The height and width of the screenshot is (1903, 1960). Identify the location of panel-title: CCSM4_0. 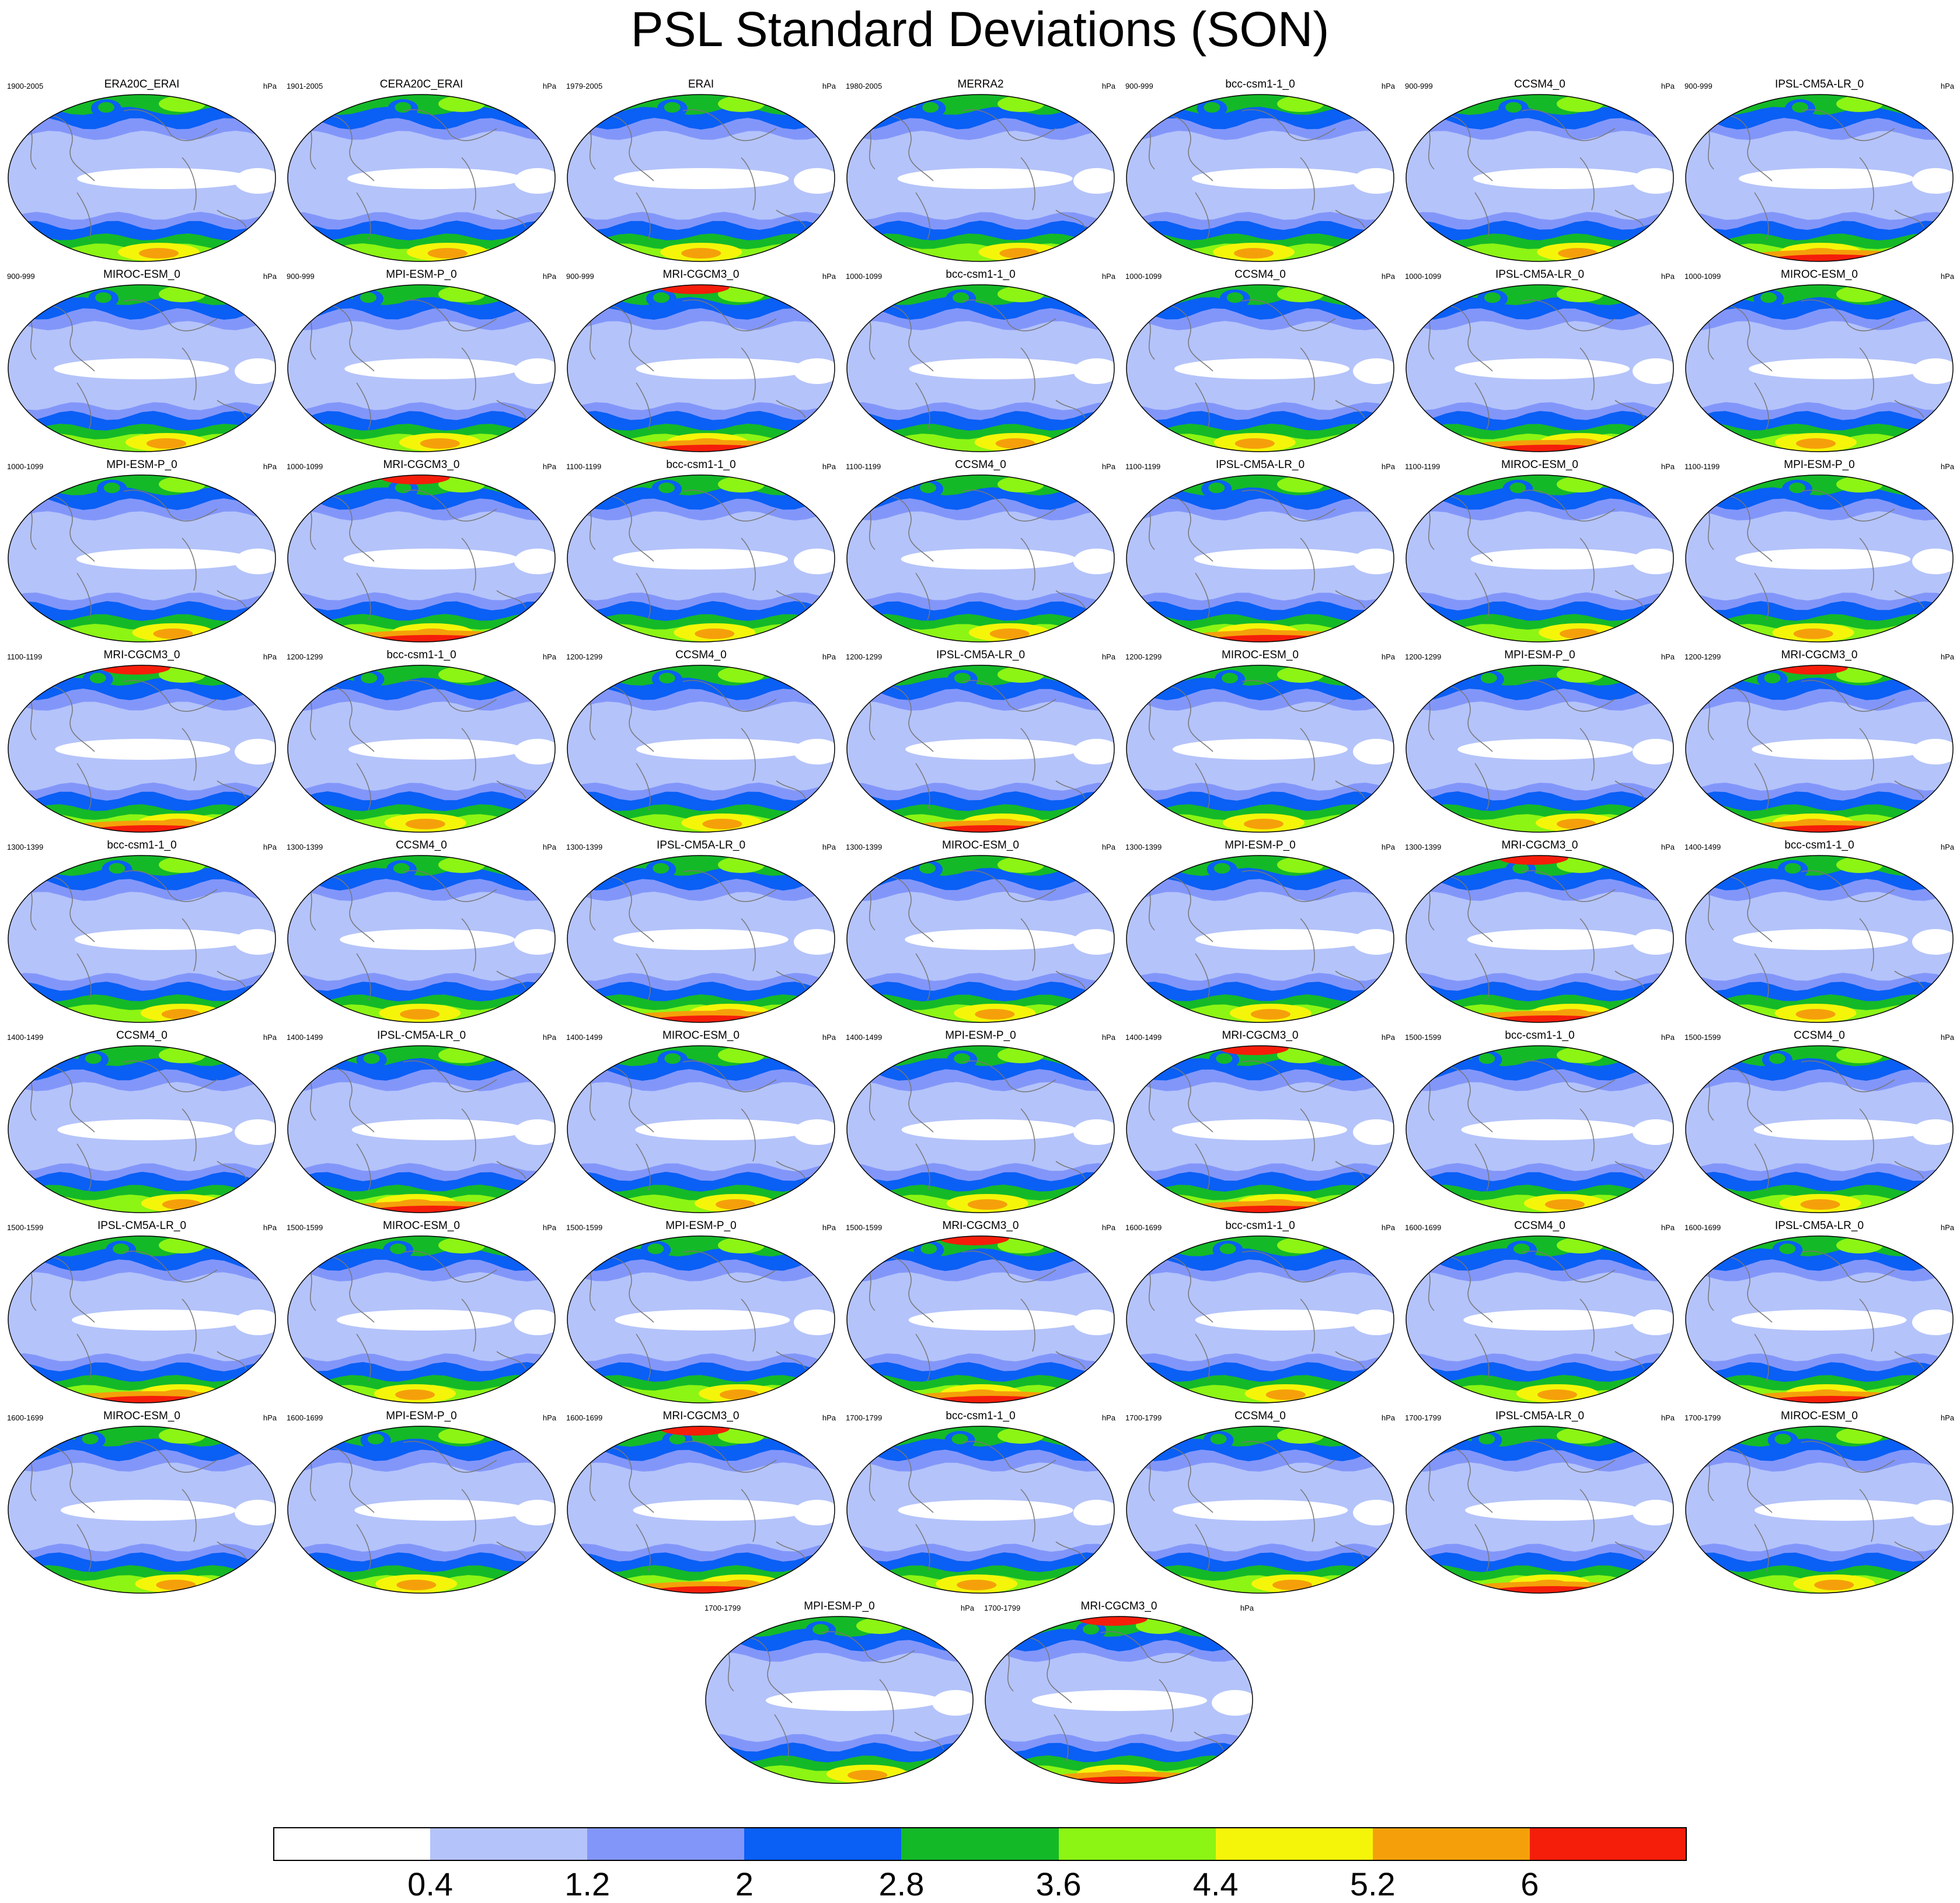
(980, 465).